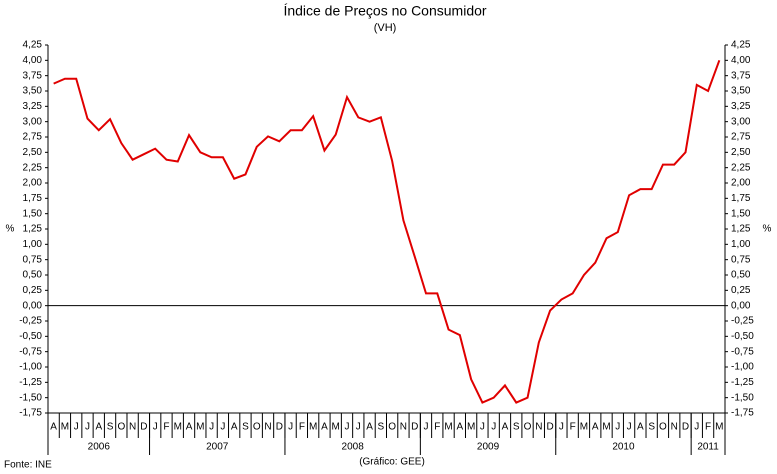 The width and height of the screenshot is (777, 474). What do you see at coordinates (33, 275) in the screenshot?
I see `y-tick-label: 0,50` at bounding box center [33, 275].